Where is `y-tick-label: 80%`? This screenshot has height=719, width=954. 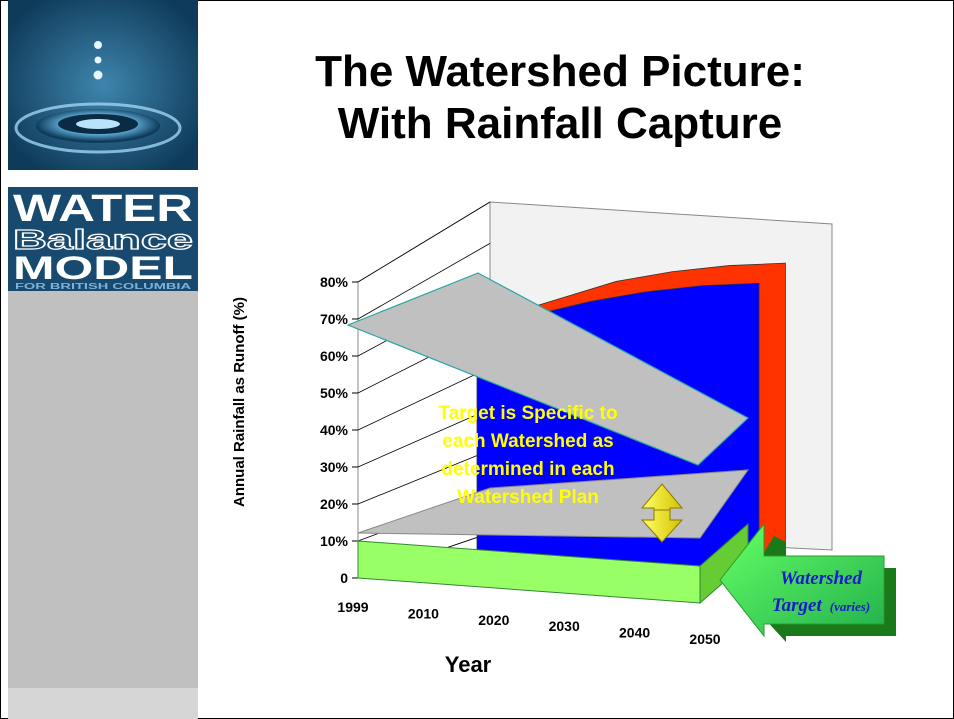
y-tick-label: 80% is located at coordinates (334, 282).